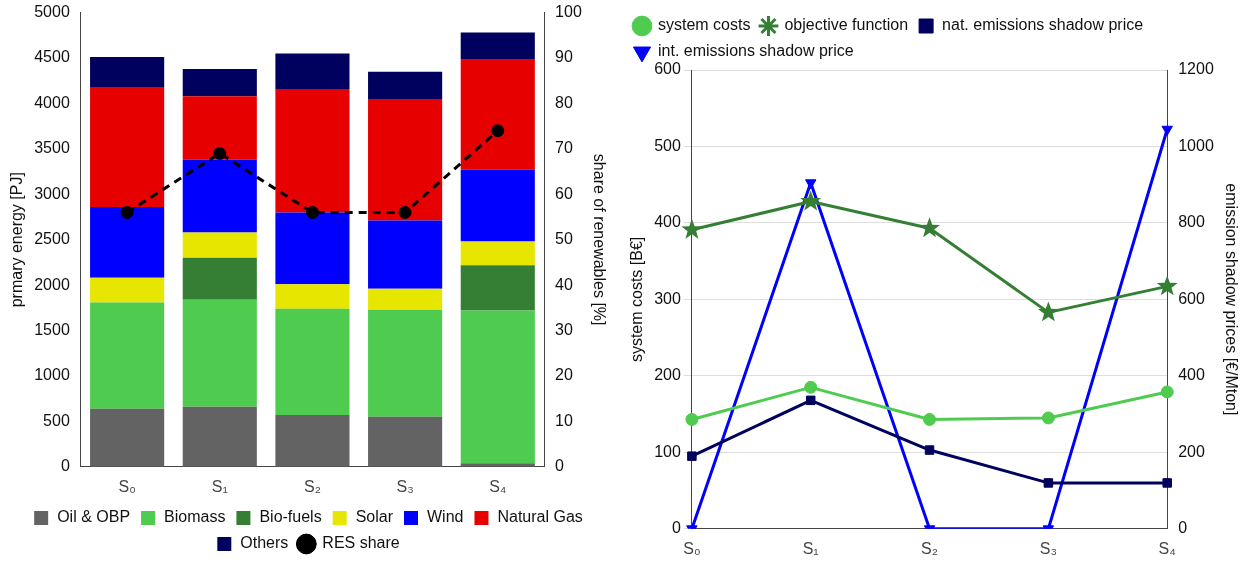 The width and height of the screenshot is (1252, 566). I want to click on y2-axis-title: emission shadow prices [€/Mton], so click(1231, 299).